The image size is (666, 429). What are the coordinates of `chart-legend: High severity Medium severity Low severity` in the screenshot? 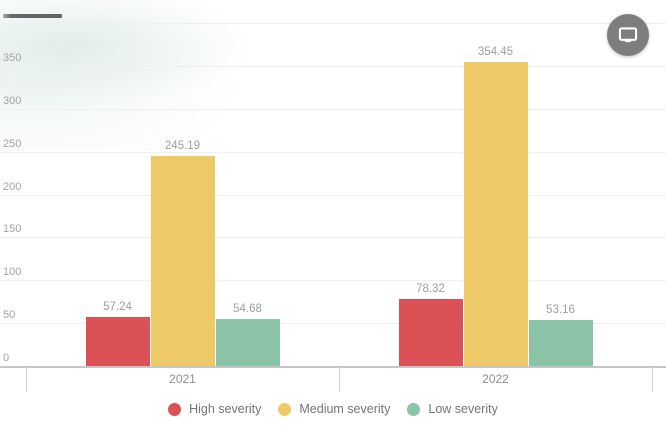 It's located at (333, 409).